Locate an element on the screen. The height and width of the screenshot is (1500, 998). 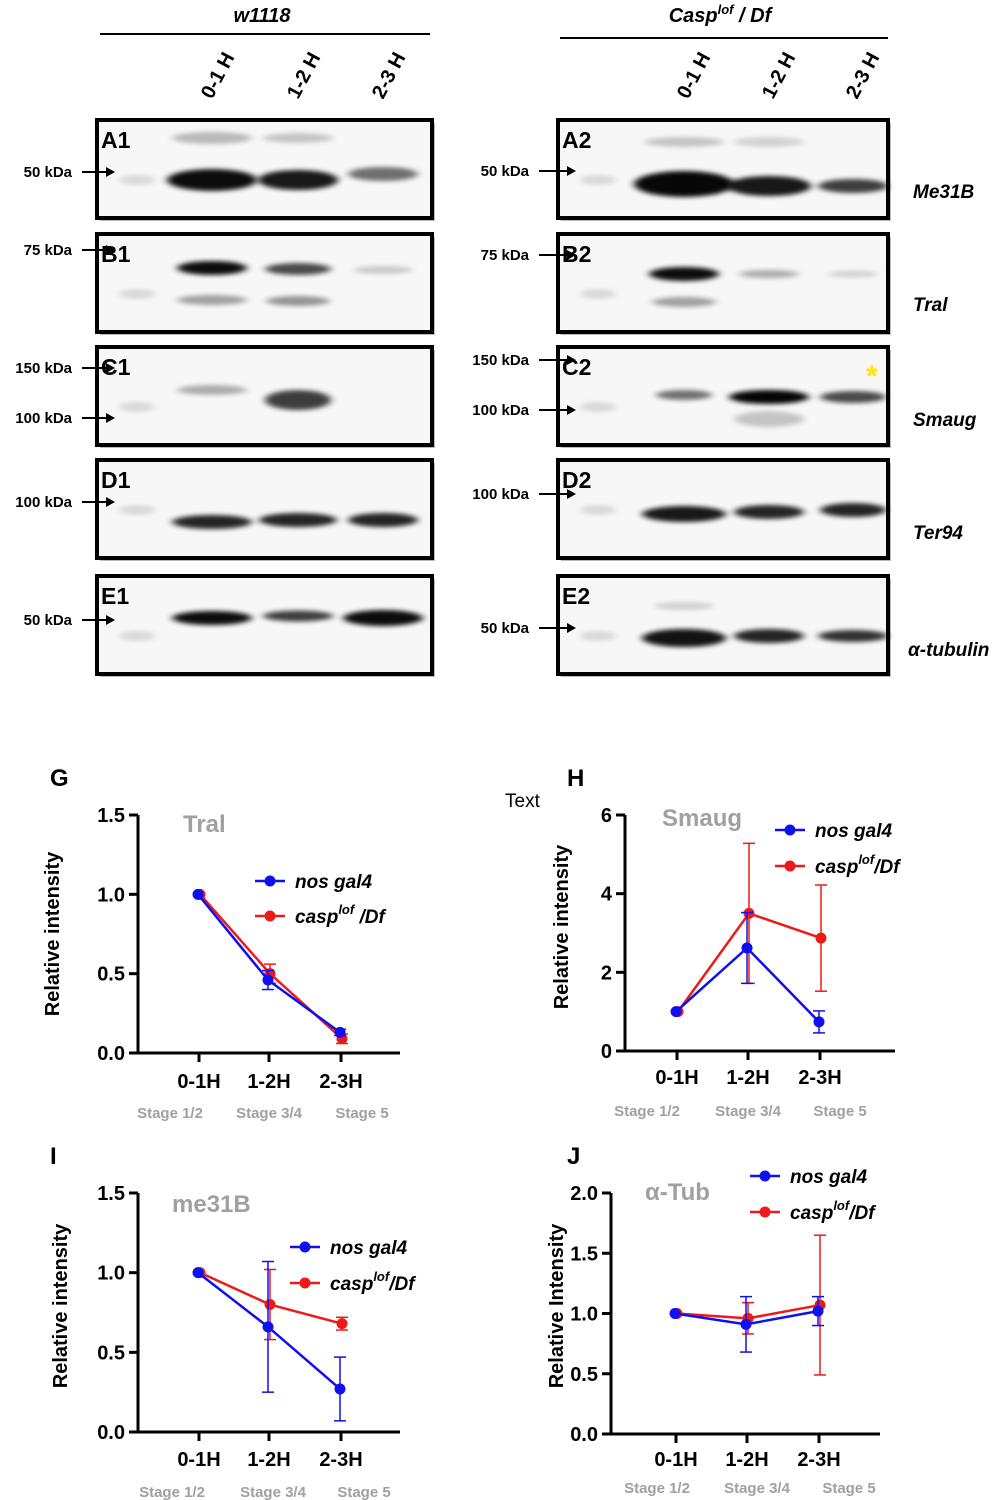
y-axis-label: Relative Intensity is located at coordinates (557, 1305).